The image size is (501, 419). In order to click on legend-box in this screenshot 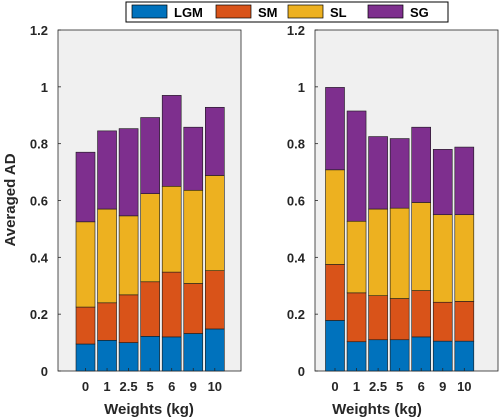, I will do `click(287, 12)`.